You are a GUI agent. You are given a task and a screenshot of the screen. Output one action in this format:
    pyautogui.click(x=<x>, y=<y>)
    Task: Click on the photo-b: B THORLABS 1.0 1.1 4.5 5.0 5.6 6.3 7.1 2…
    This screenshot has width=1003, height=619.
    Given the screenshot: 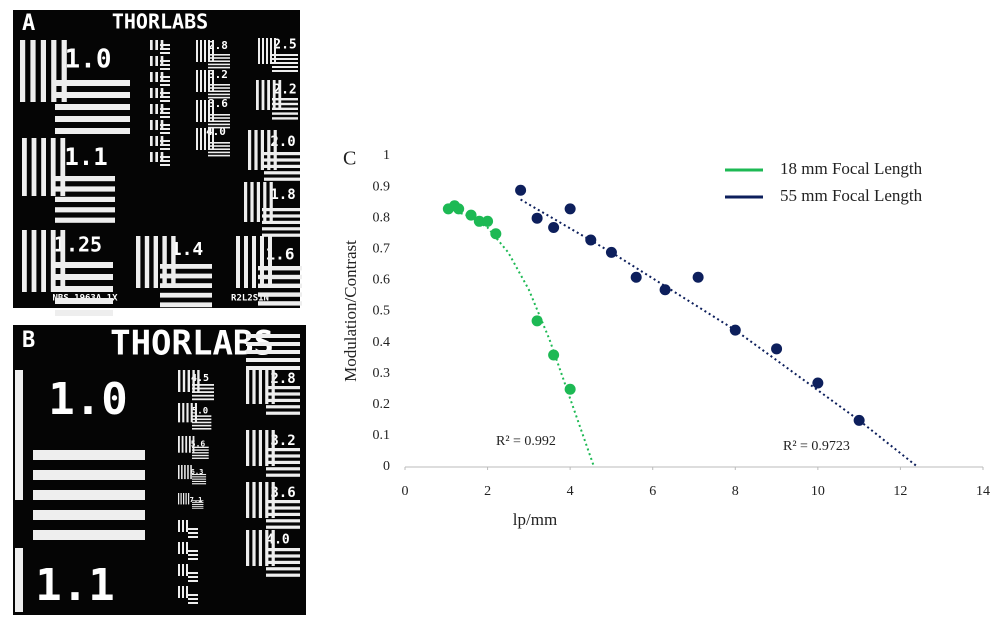 What is the action you would take?
    pyautogui.click(x=159, y=469)
    